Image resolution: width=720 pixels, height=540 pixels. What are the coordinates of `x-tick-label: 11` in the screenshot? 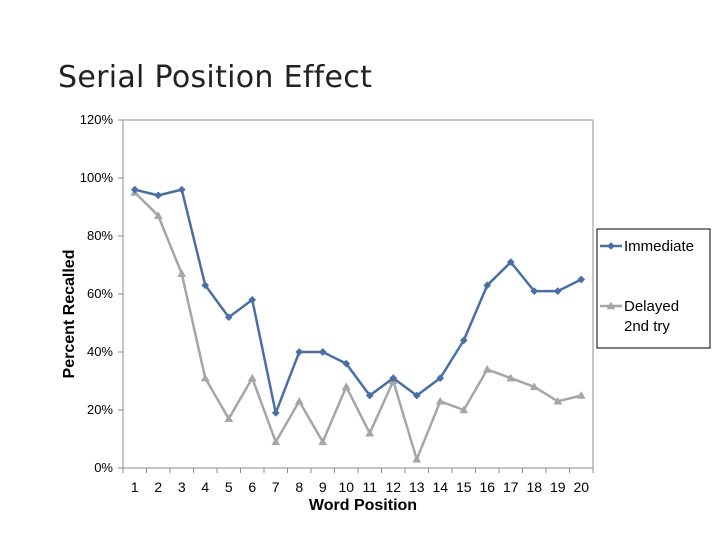 It's located at (369, 487).